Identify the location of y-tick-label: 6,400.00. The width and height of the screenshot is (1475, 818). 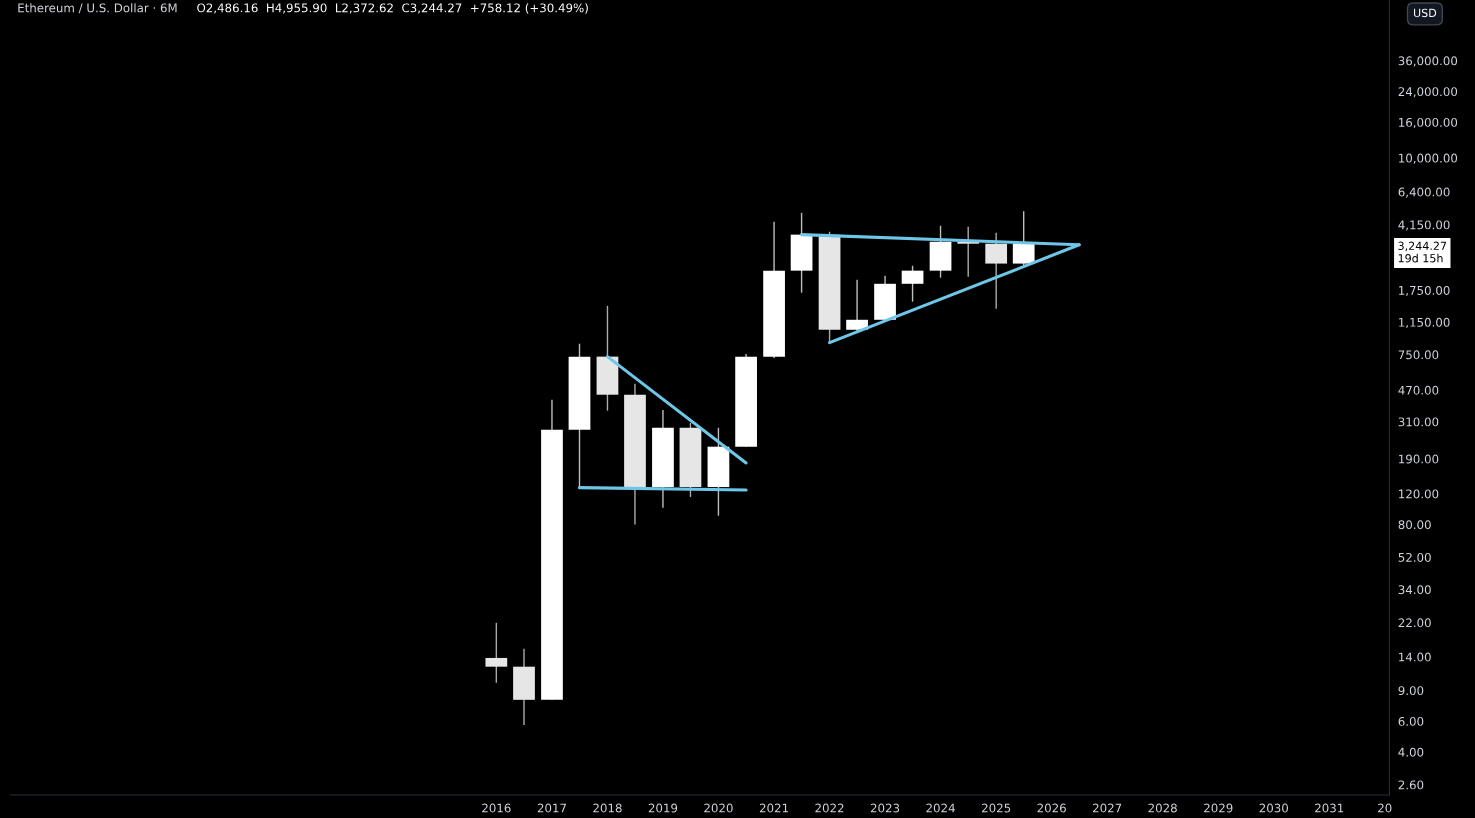
(1424, 192).